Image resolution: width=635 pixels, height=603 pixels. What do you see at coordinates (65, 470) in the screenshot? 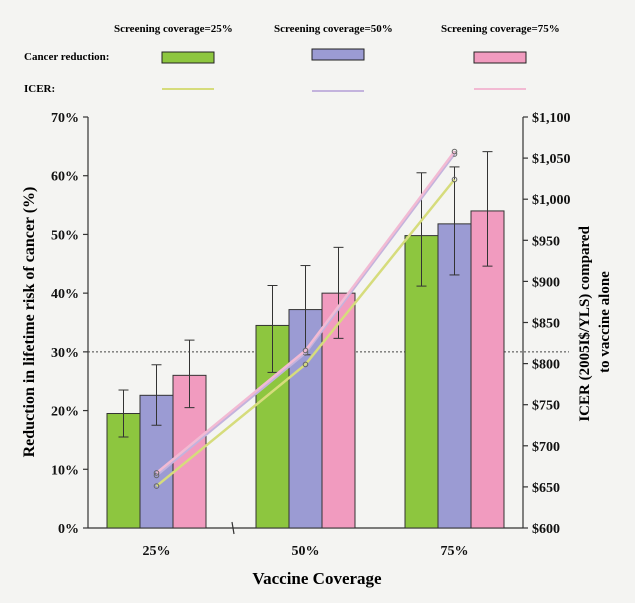
I see `left-tick-label: 10%` at bounding box center [65, 470].